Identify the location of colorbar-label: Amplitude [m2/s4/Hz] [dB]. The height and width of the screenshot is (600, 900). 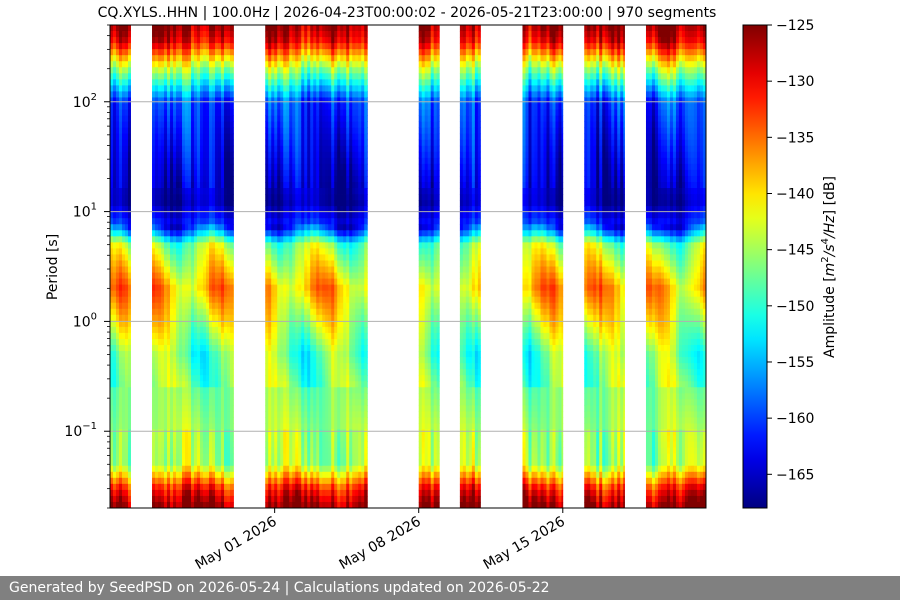
(829, 267).